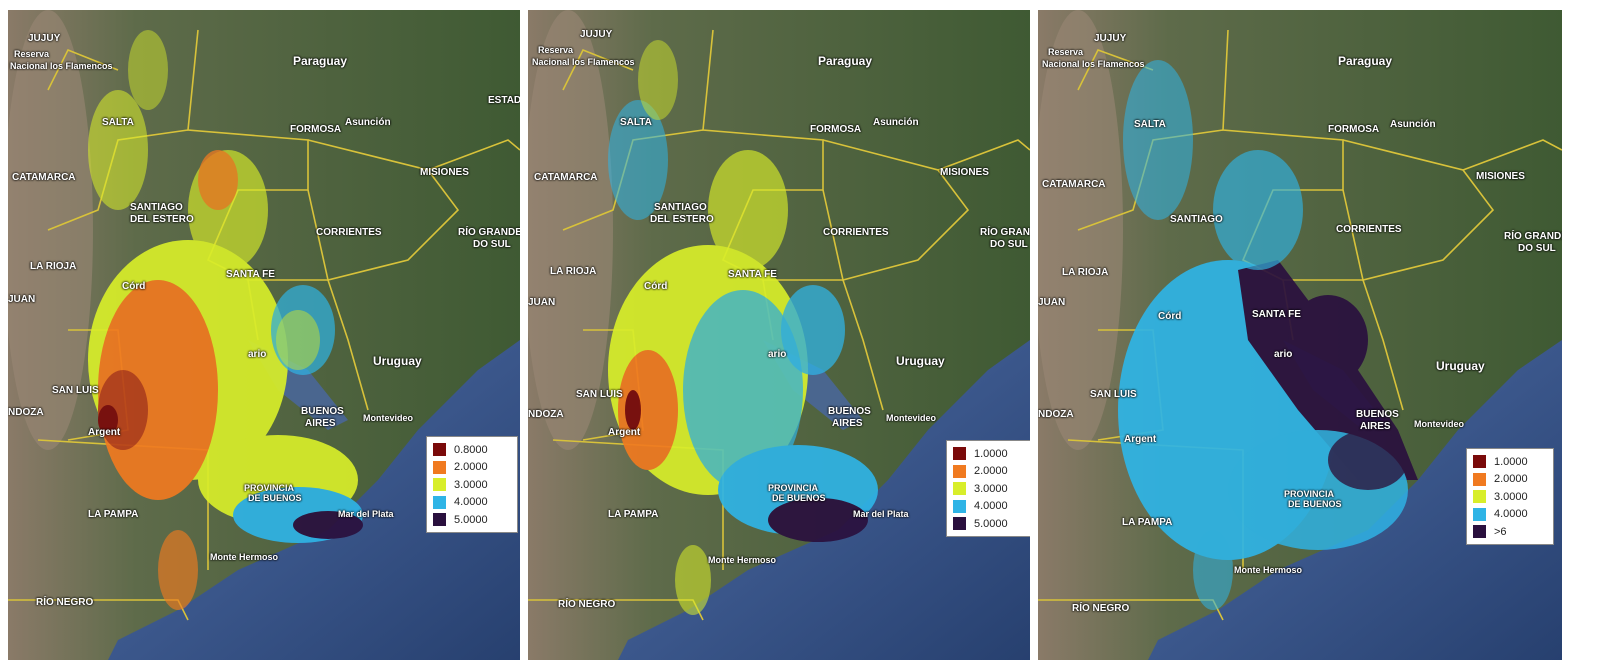 The height and width of the screenshot is (669, 1600). I want to click on label-santa-fe: SANTA FE, so click(752, 274).